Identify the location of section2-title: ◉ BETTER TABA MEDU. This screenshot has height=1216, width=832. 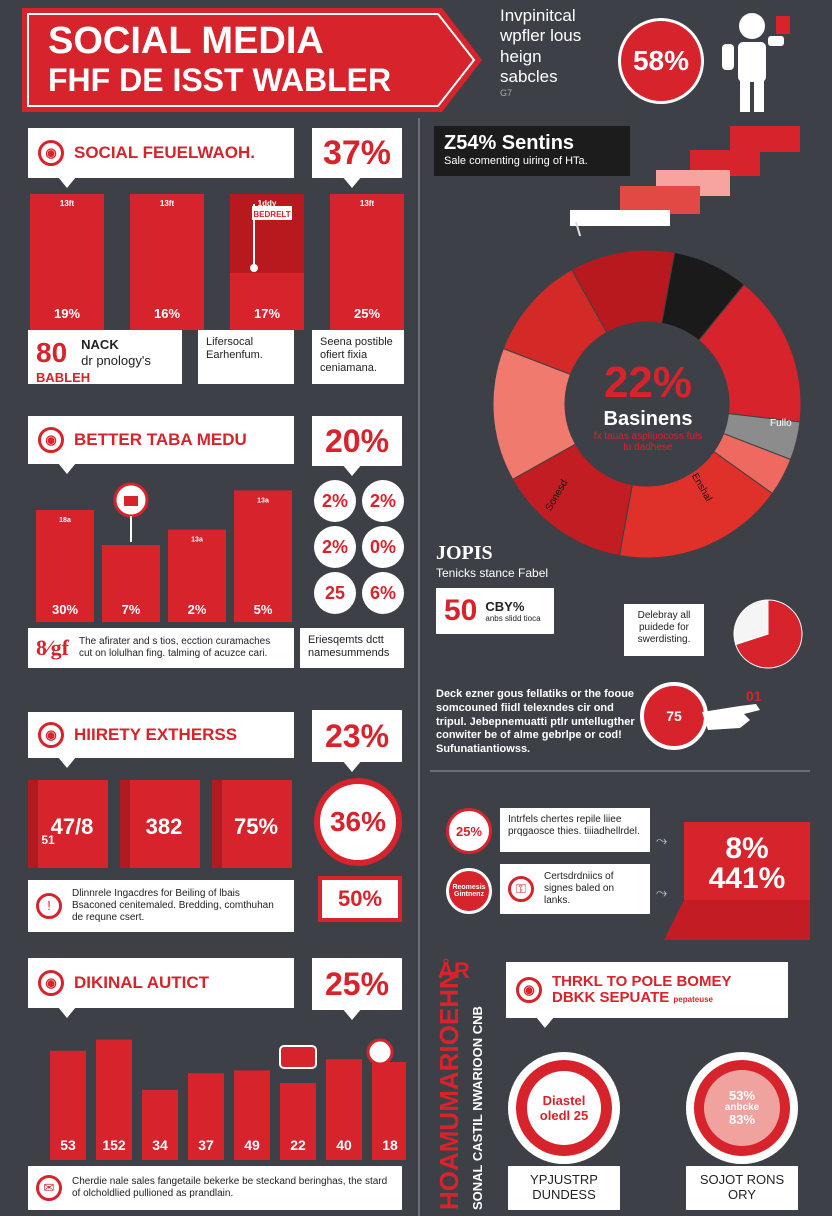
(161, 445).